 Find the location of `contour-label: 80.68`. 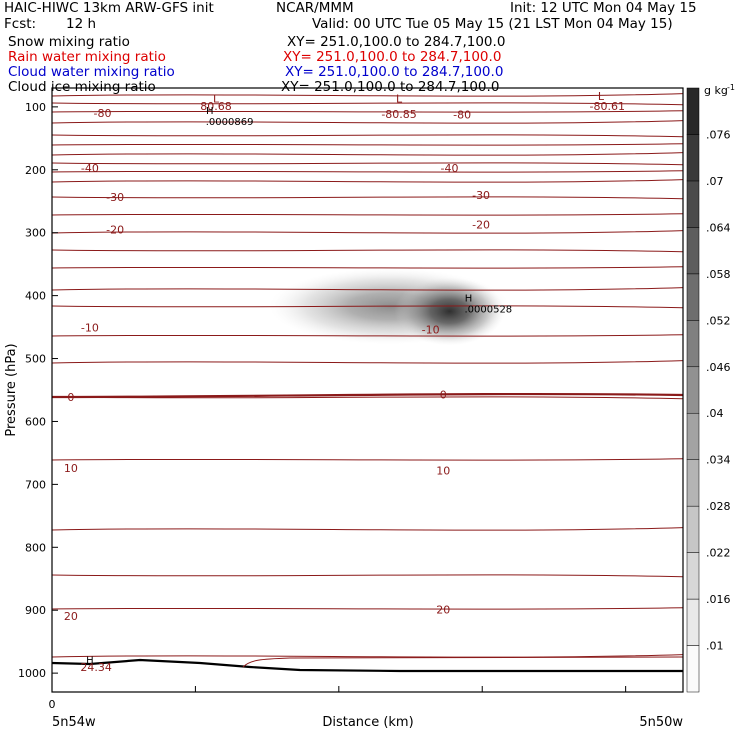

contour-label: 80.68 is located at coordinates (216, 106).